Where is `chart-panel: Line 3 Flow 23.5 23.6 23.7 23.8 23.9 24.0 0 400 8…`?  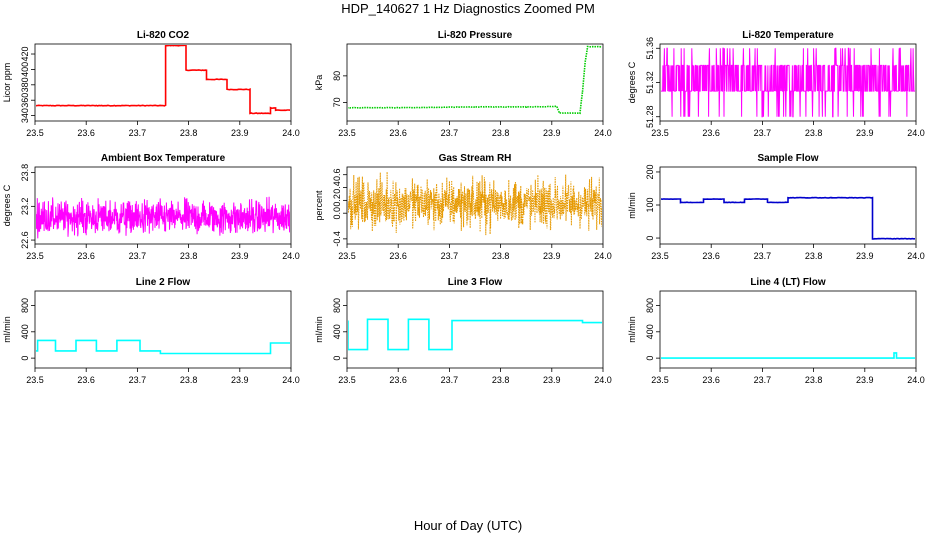 chart-panel: Line 3 Flow 23.5 23.6 23.7 23.8 23.9 24.0 0 400 8… is located at coordinates (463, 331).